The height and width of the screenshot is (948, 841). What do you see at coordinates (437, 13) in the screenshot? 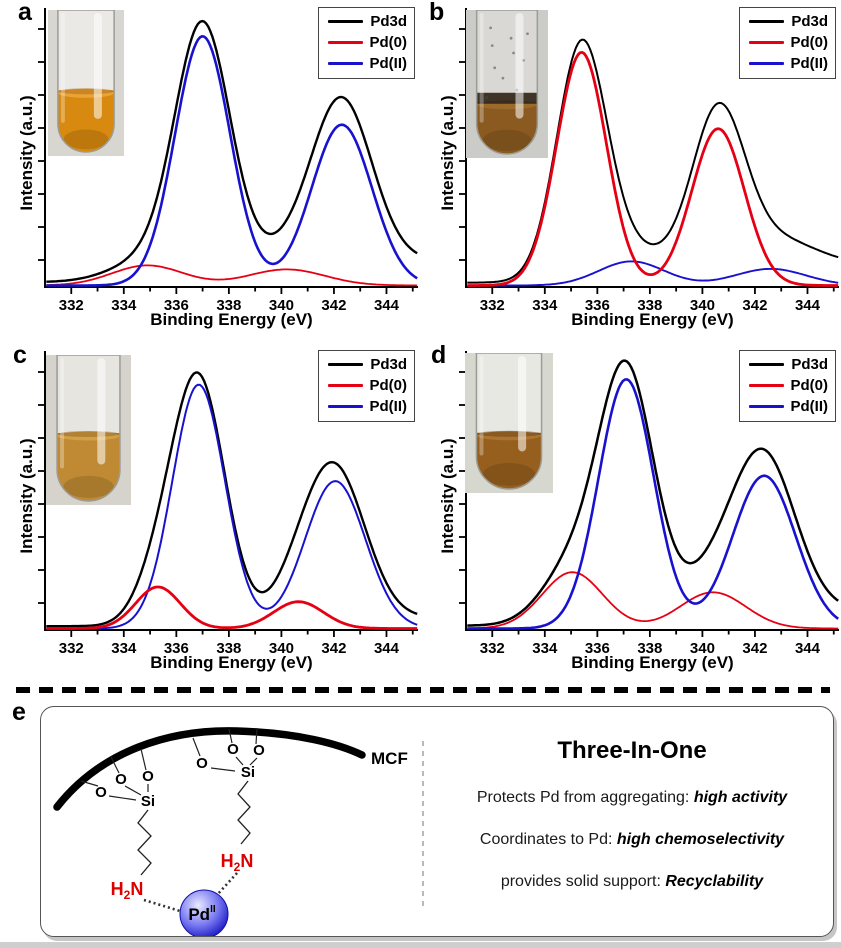
I see `panel-label: b` at bounding box center [437, 13].